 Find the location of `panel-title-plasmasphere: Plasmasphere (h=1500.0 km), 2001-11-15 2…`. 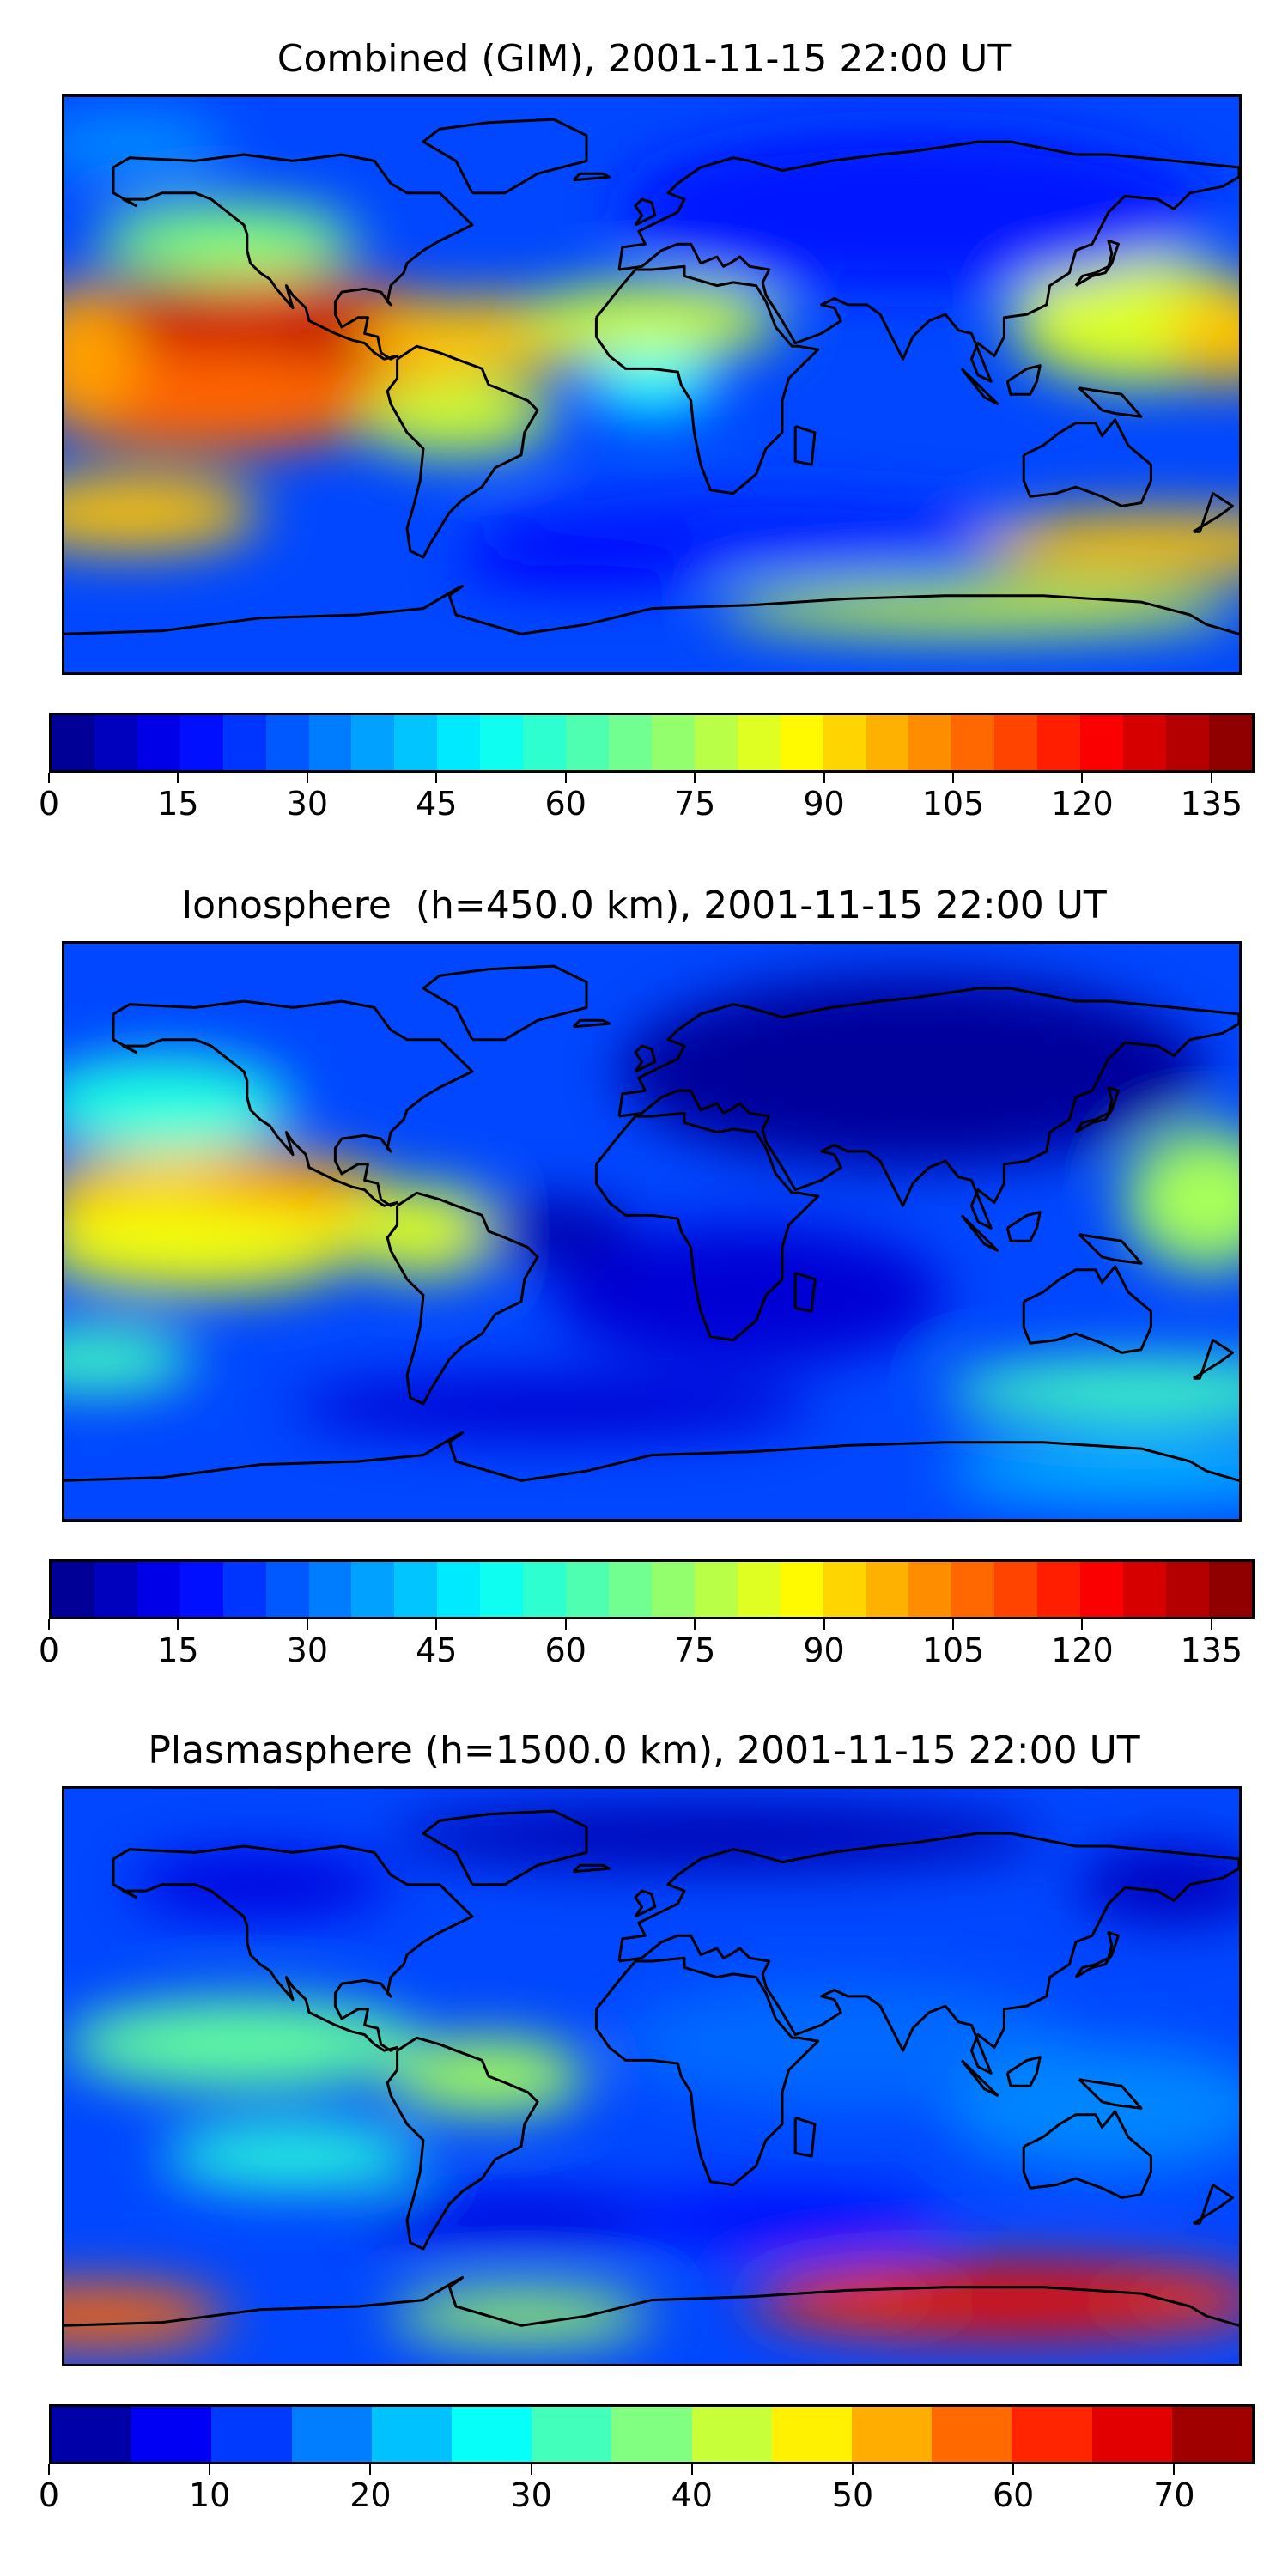

panel-title-plasmasphere: Plasmasphere (h=1500.0 km), 2001-11-15 2… is located at coordinates (644, 1750).